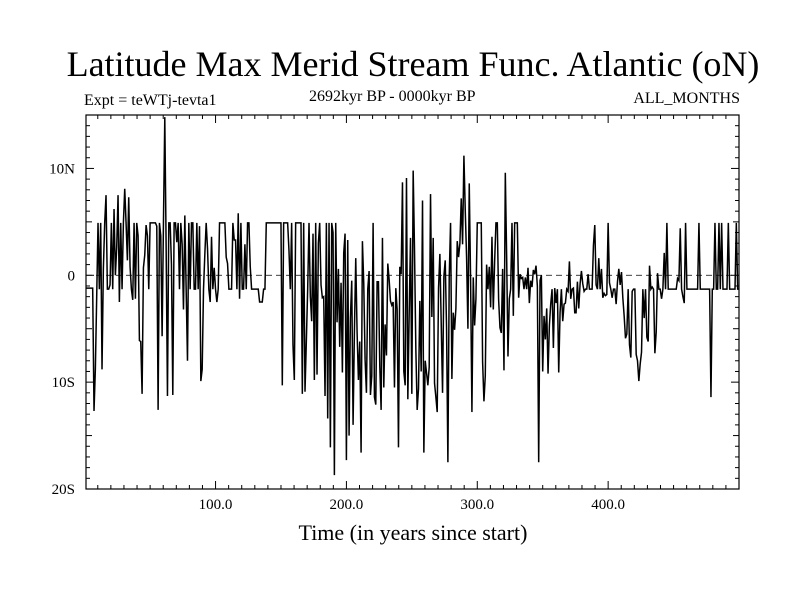  I want to click on x-axis-label: Time (in years since start), so click(413, 532).